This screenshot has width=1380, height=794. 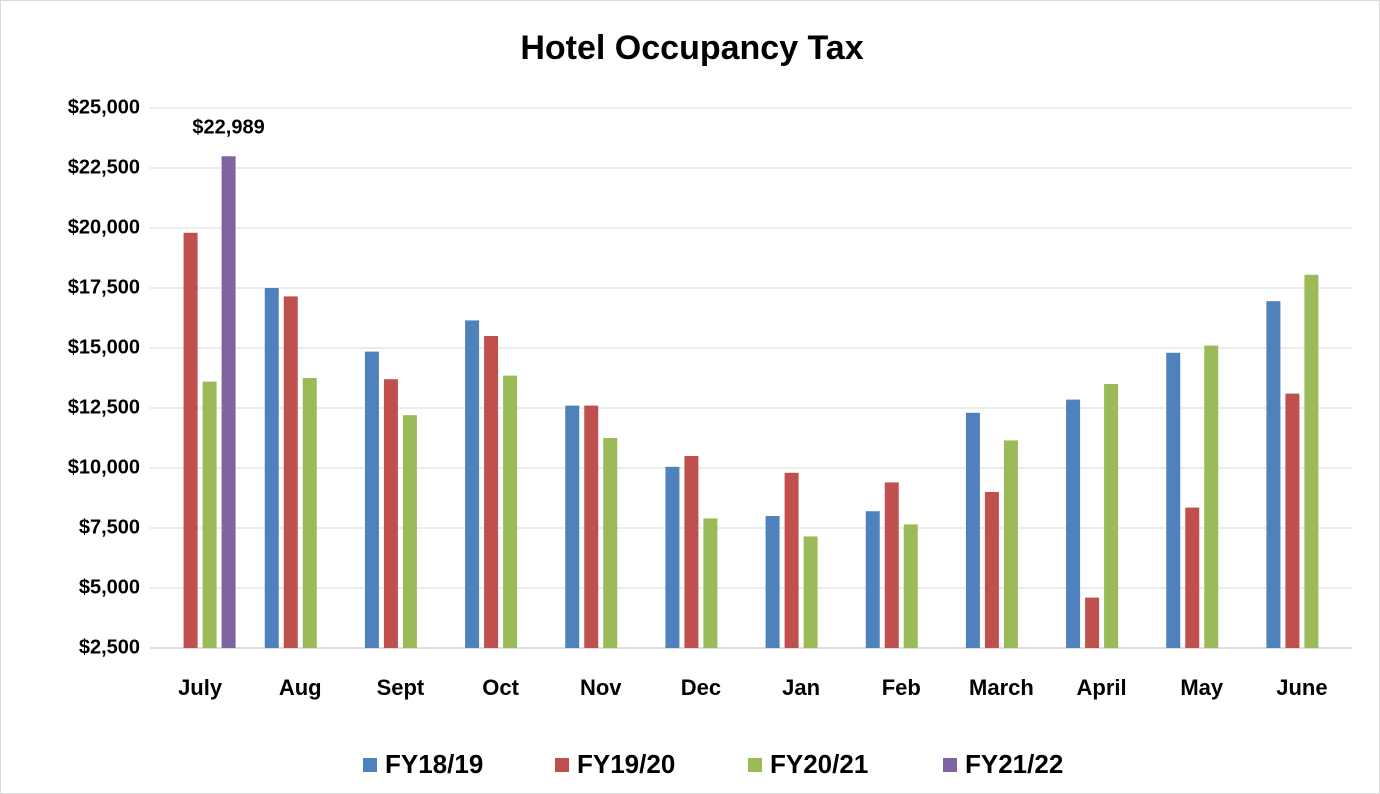 What do you see at coordinates (104, 227) in the screenshot?
I see `y-tick-label: $20,000` at bounding box center [104, 227].